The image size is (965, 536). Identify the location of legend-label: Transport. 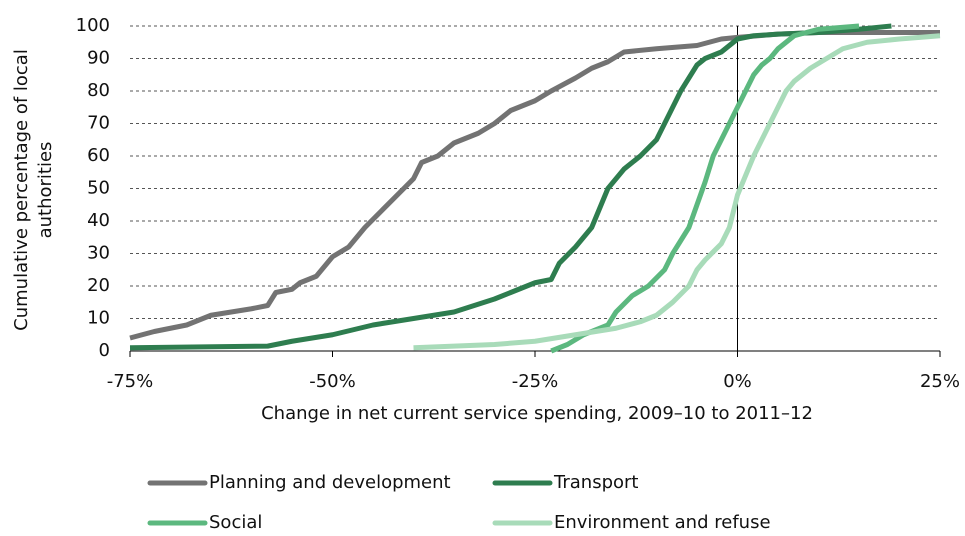
(595, 482).